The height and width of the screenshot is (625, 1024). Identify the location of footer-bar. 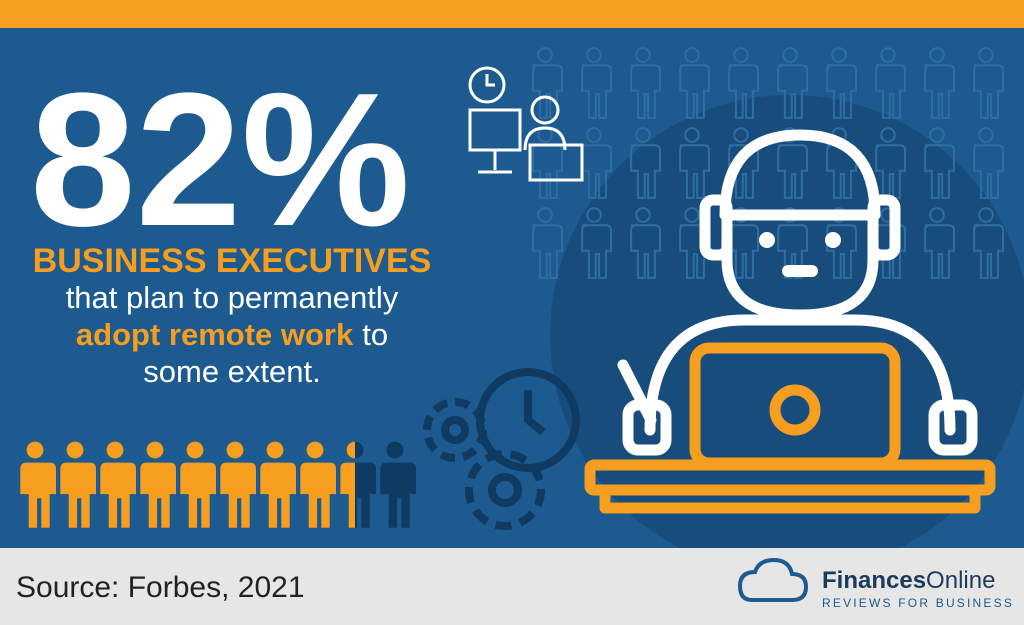
(512, 586).